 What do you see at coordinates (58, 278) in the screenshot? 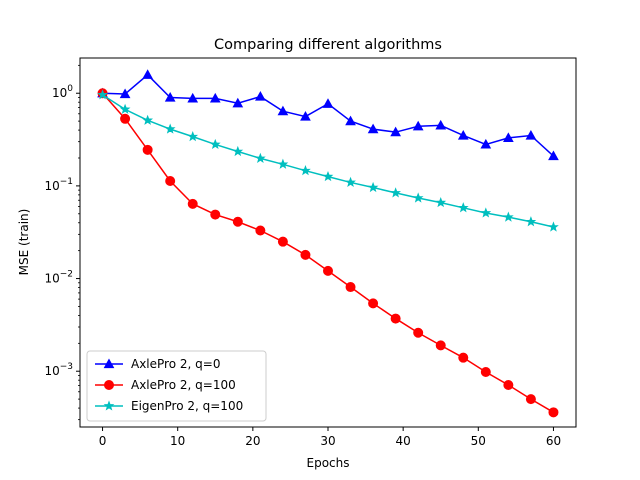
I see `y-tick-label-1: 10⁻²` at bounding box center [58, 278].